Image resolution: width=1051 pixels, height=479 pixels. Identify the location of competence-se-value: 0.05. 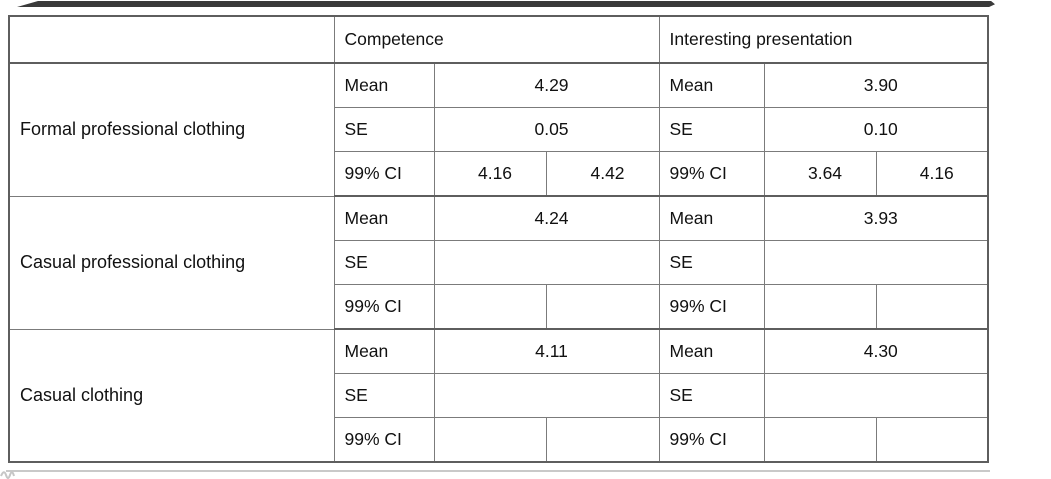
(546, 129).